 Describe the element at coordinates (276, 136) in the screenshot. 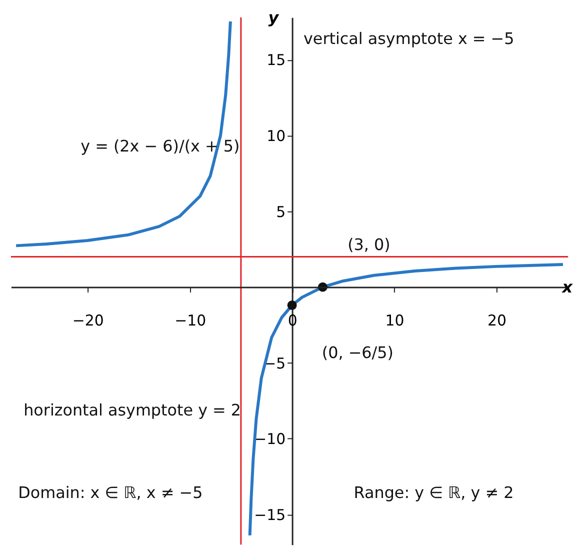

I see `y-tick-label: 10` at that location.